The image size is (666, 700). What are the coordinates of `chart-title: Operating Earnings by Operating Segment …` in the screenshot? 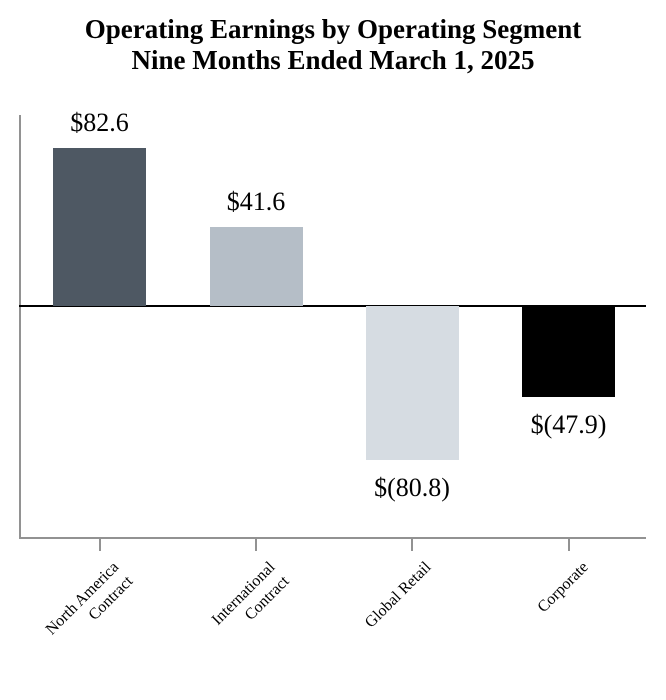 It's located at (333, 45).